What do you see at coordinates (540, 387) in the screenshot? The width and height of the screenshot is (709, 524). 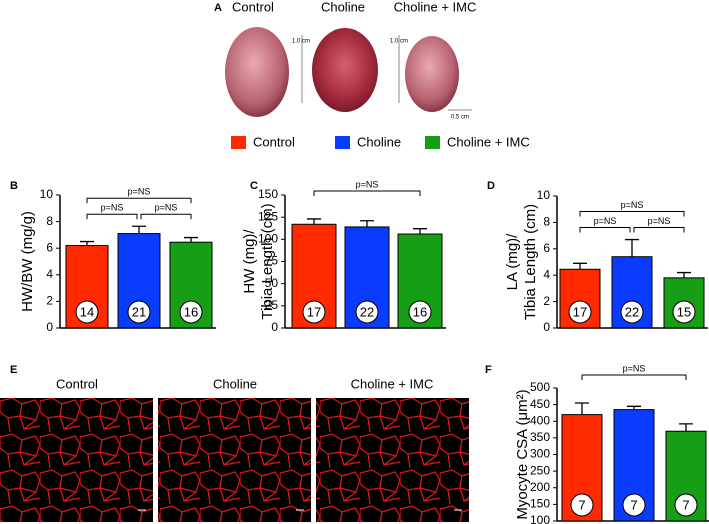 I see `y-tick-label: 500` at bounding box center [540, 387].